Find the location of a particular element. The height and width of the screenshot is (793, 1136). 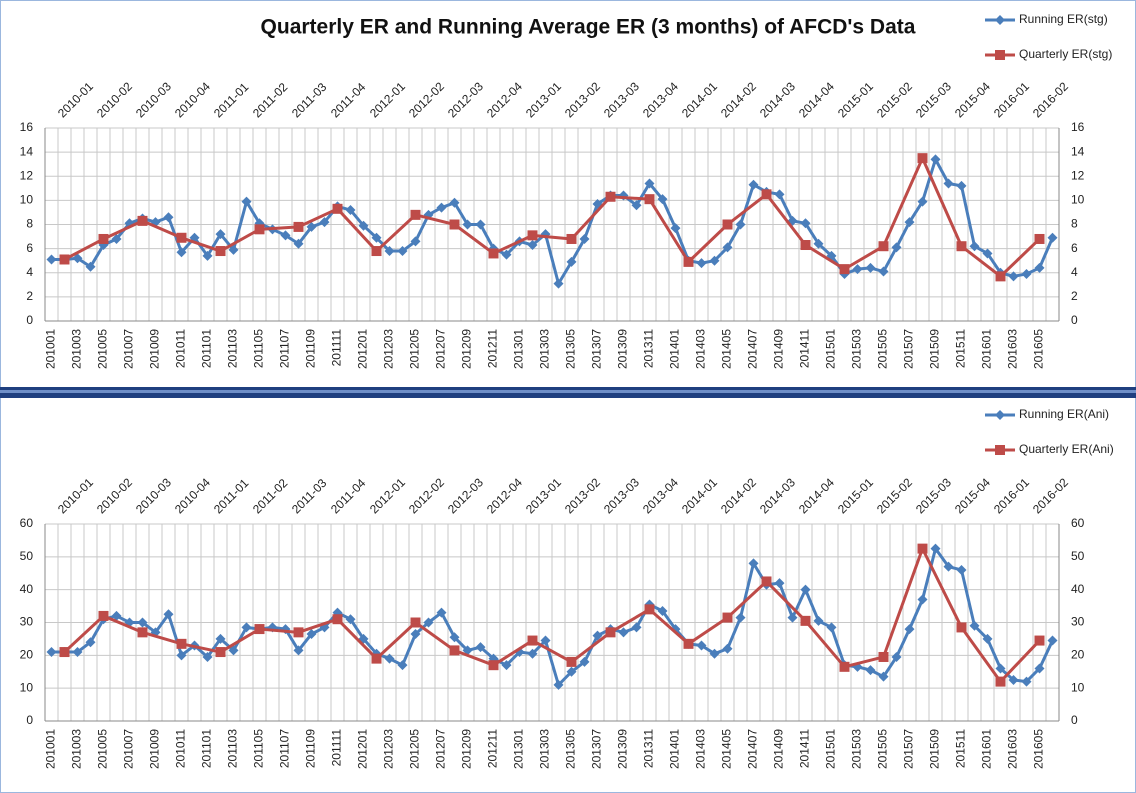

x-tick-label: 201405 is located at coordinates (727, 349).